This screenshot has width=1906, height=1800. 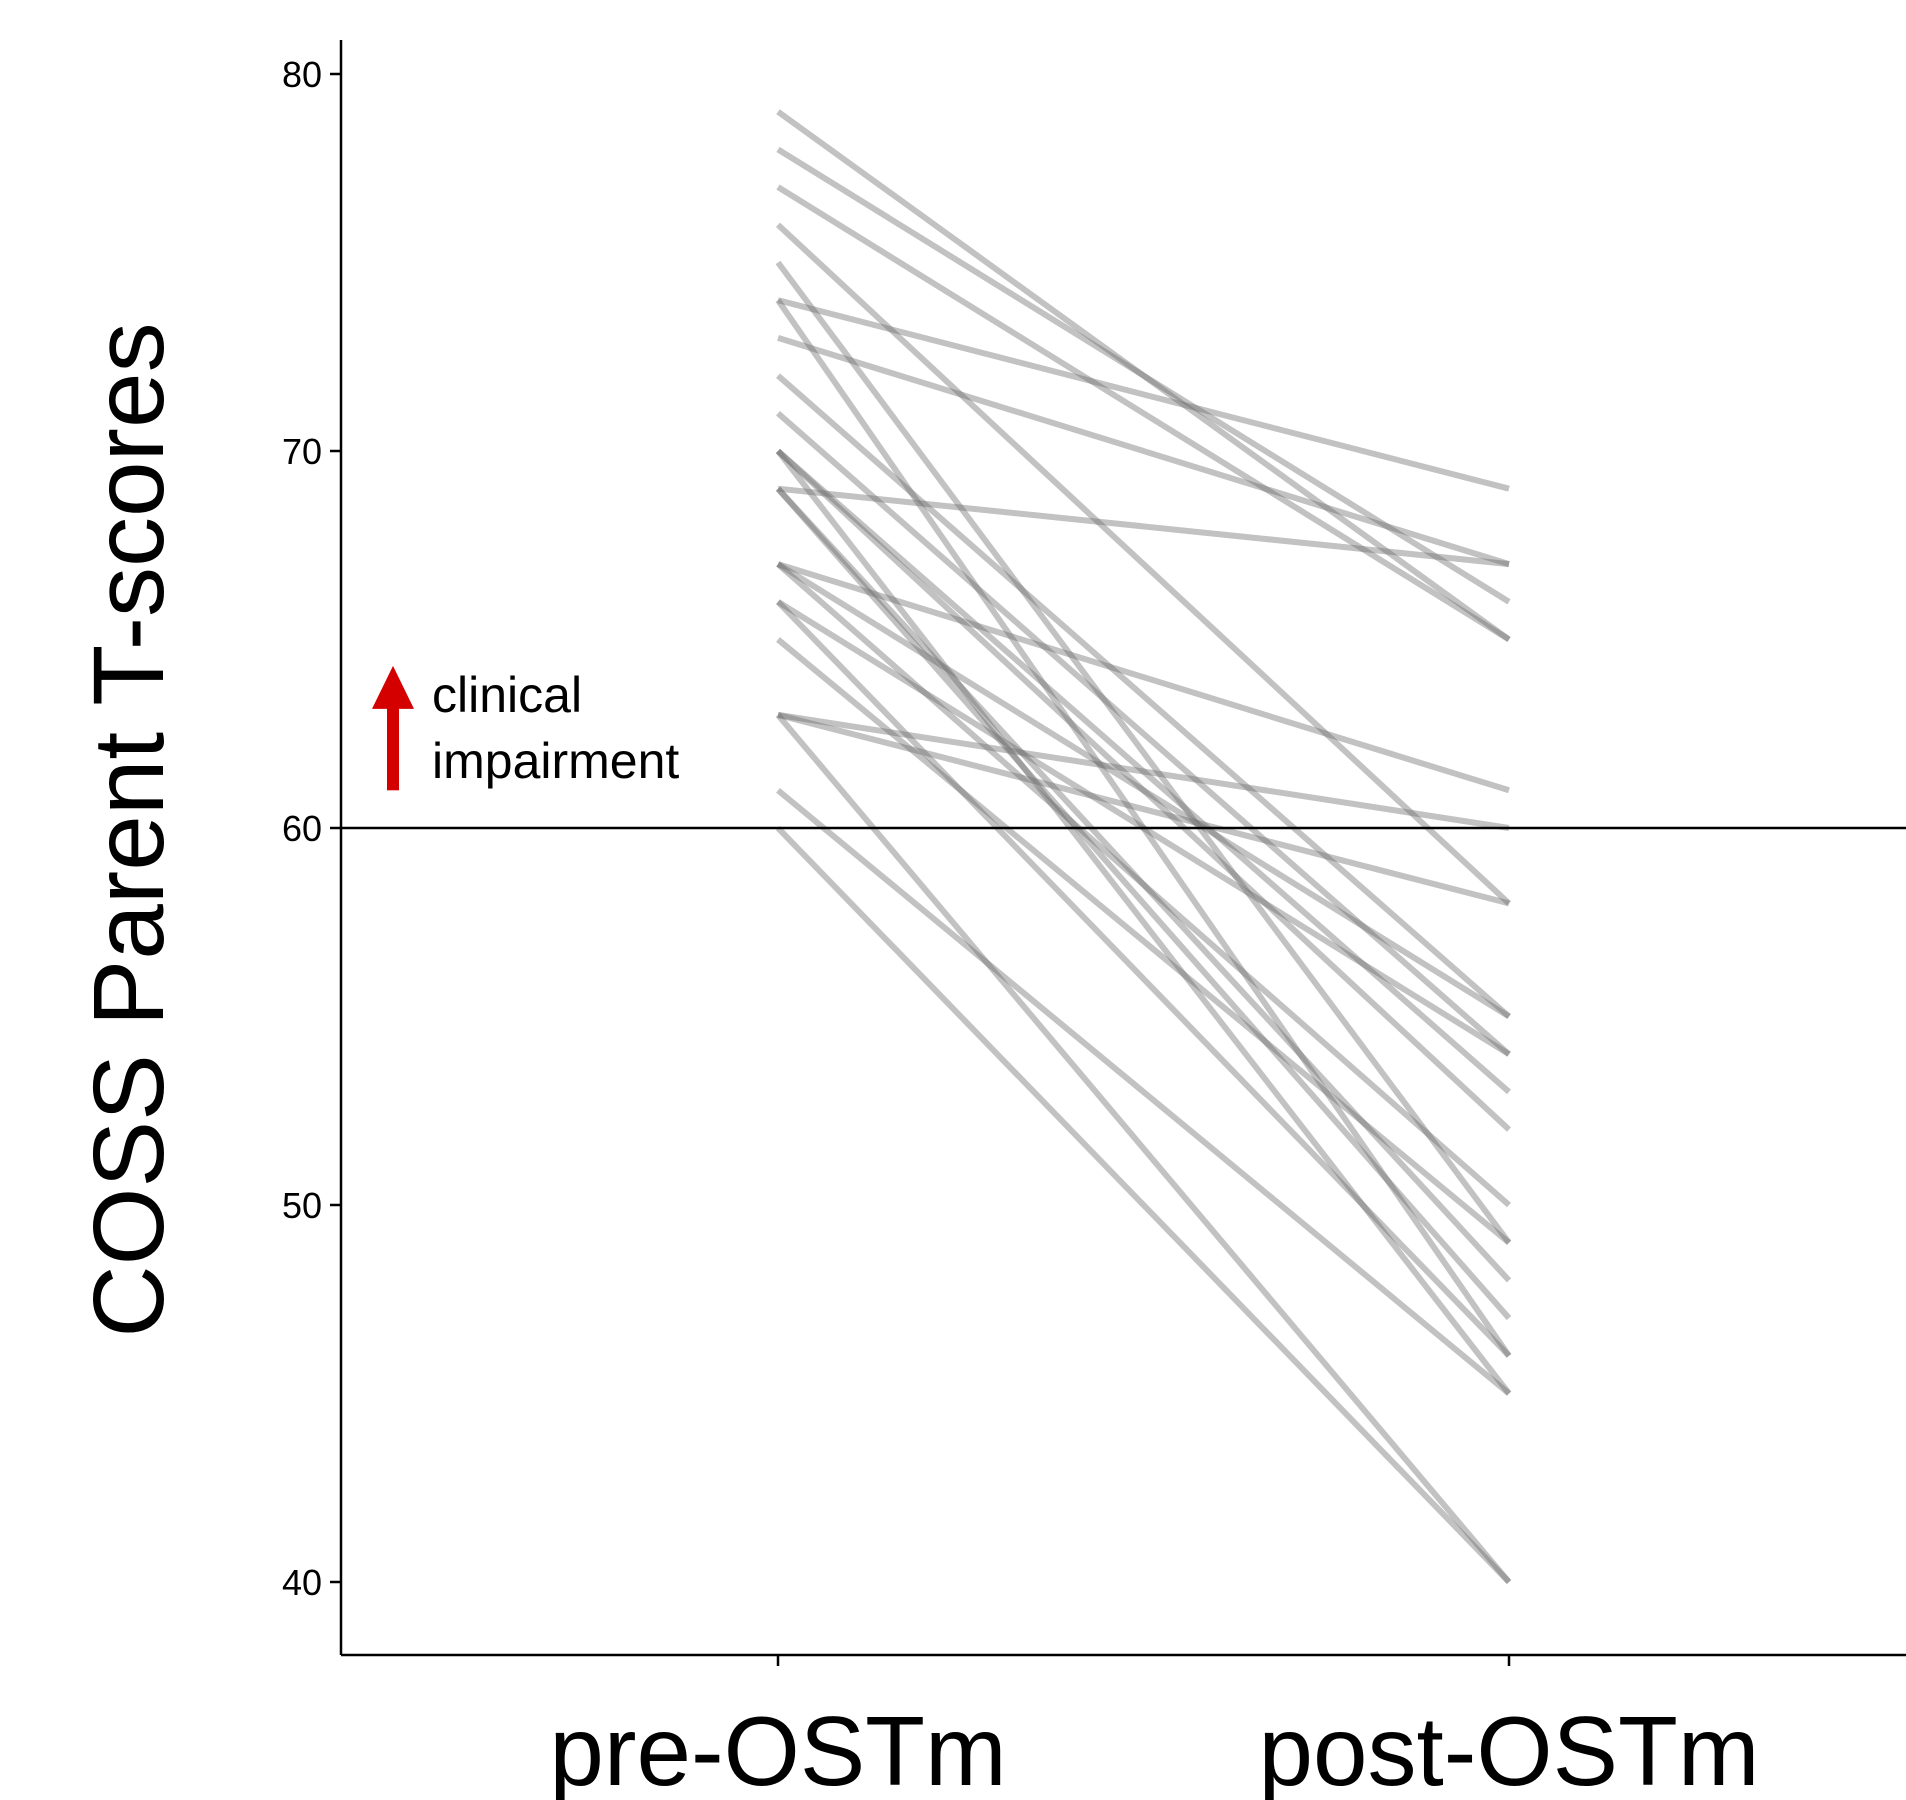 I want to click on up-arrow-icon, so click(x=393, y=728).